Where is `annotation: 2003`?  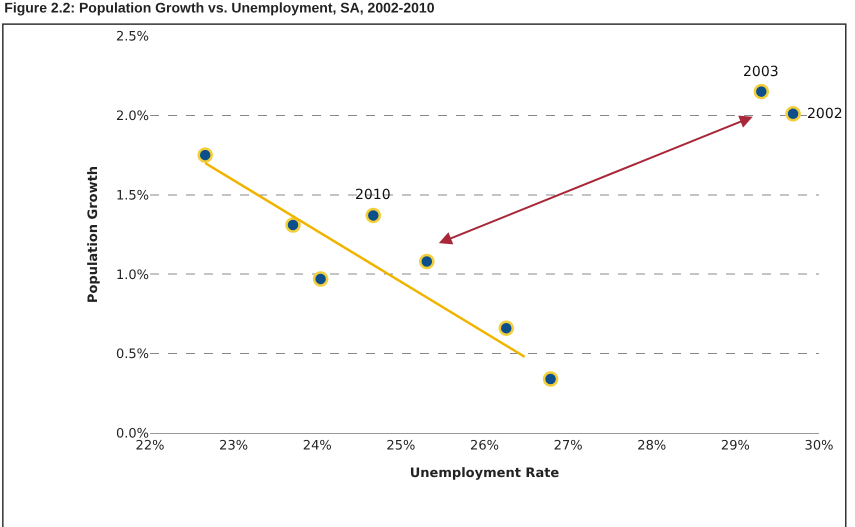
annotation: 2003 is located at coordinates (761, 72).